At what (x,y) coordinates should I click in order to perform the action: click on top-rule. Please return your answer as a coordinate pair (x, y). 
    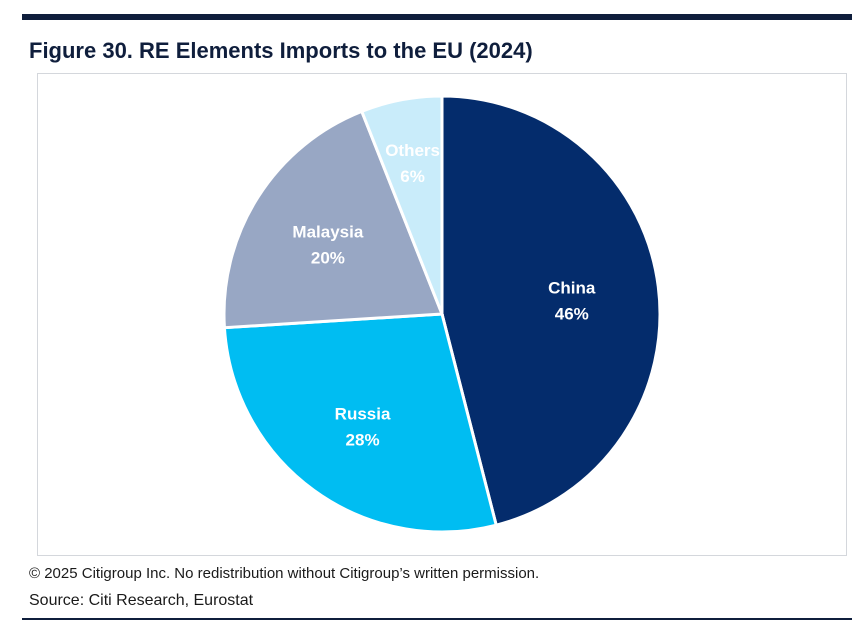
    Looking at the image, I should click on (437, 17).